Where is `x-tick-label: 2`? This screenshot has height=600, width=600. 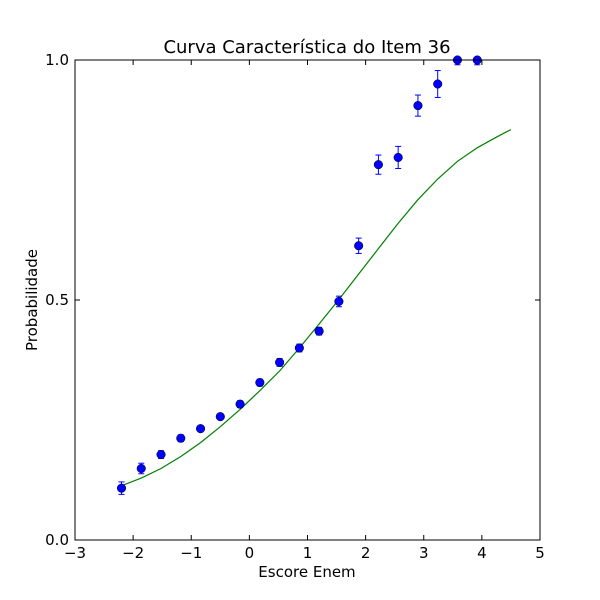
x-tick-label: 2 is located at coordinates (366, 553).